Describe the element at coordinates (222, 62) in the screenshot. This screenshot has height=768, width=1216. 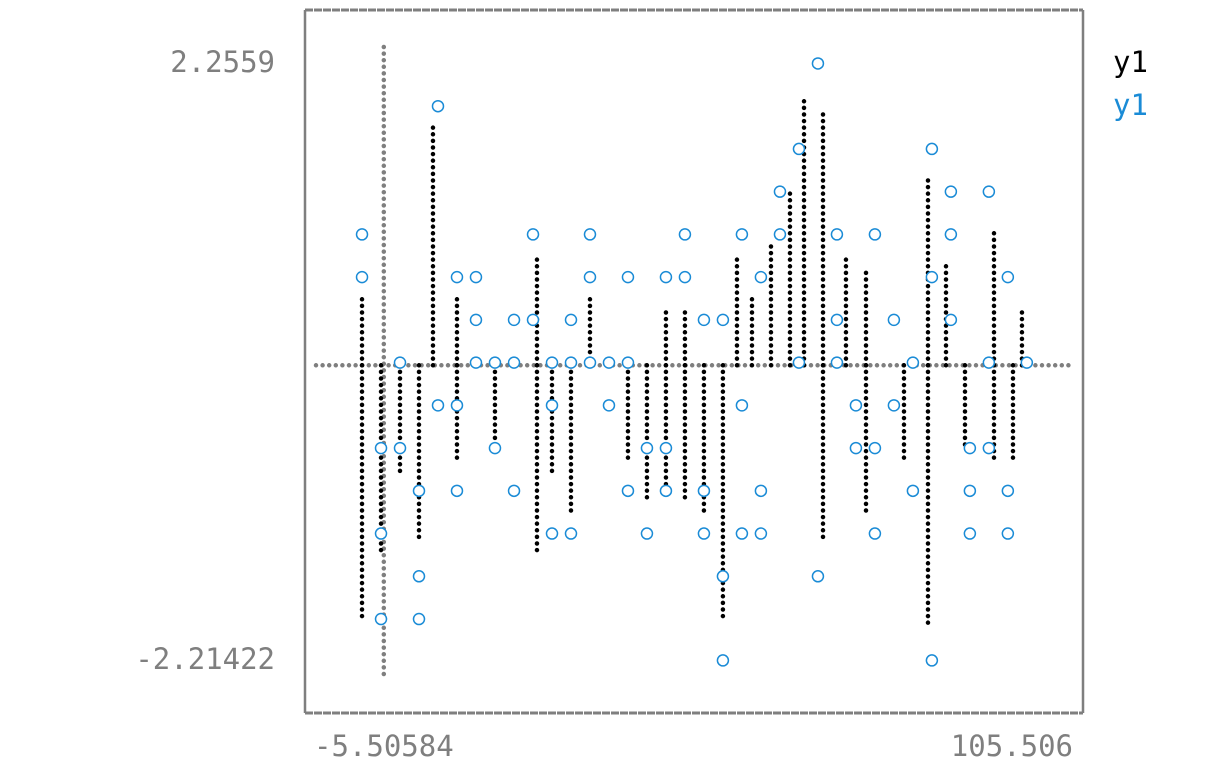
I see `y-tick-label: 2.2559` at that location.